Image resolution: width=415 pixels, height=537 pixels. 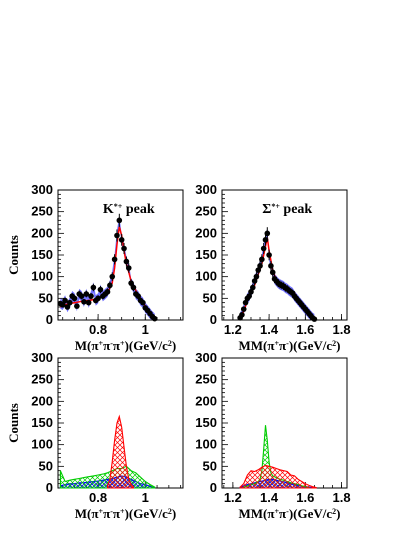 I want to click on peak-annotation-part: K, so click(x=108, y=209).